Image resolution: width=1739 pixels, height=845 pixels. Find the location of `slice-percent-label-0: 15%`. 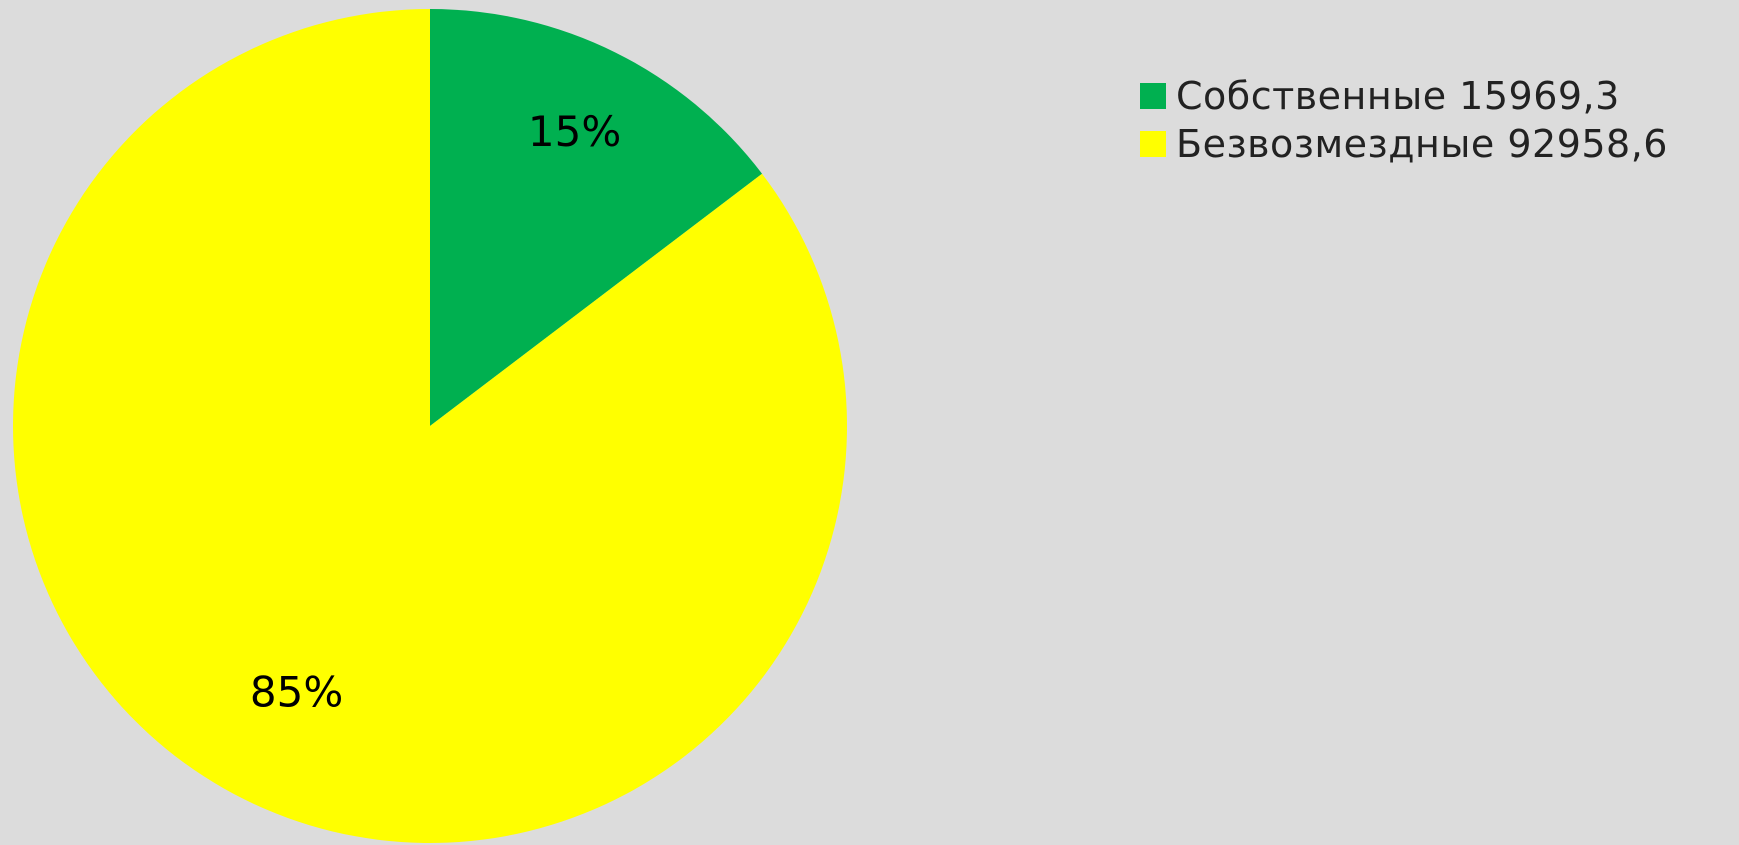

slice-percent-label-0: 15% is located at coordinates (574, 131).